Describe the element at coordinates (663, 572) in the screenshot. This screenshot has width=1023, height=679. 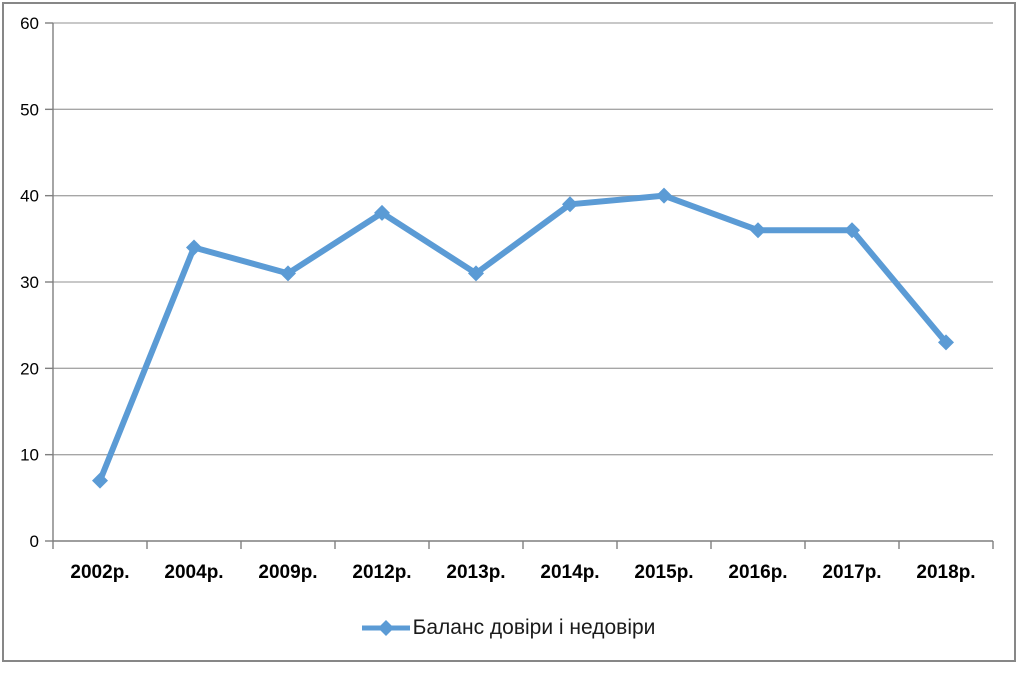
I see `x-axis-tick-label: 2015р.` at that location.